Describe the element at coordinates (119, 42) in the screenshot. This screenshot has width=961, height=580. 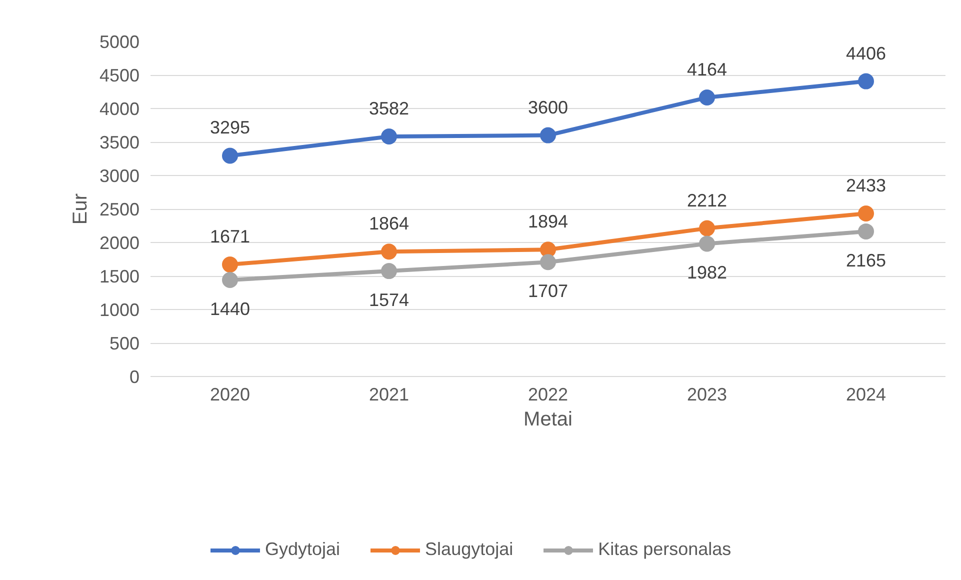
I see `y-tick-label: 5000` at that location.